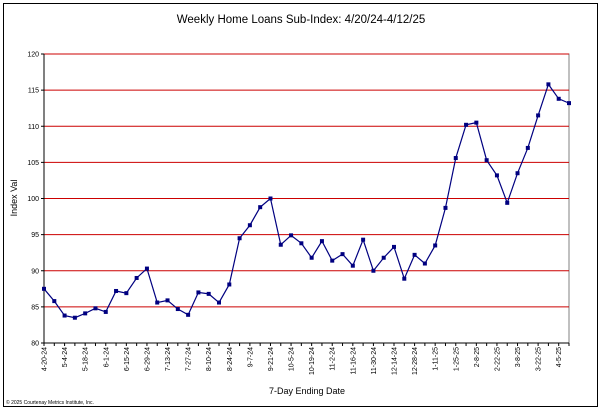  What do you see at coordinates (518, 357) in the screenshot?
I see `x-tick-label: 3-8-25` at bounding box center [518, 357].